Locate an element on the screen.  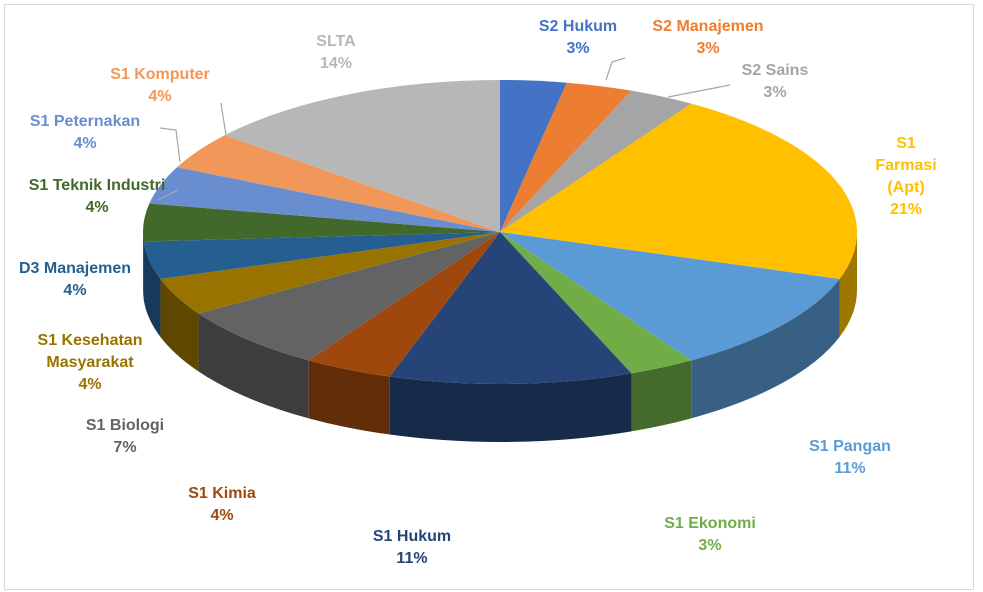
category-label: S2 Hukum is located at coordinates (578, 26).